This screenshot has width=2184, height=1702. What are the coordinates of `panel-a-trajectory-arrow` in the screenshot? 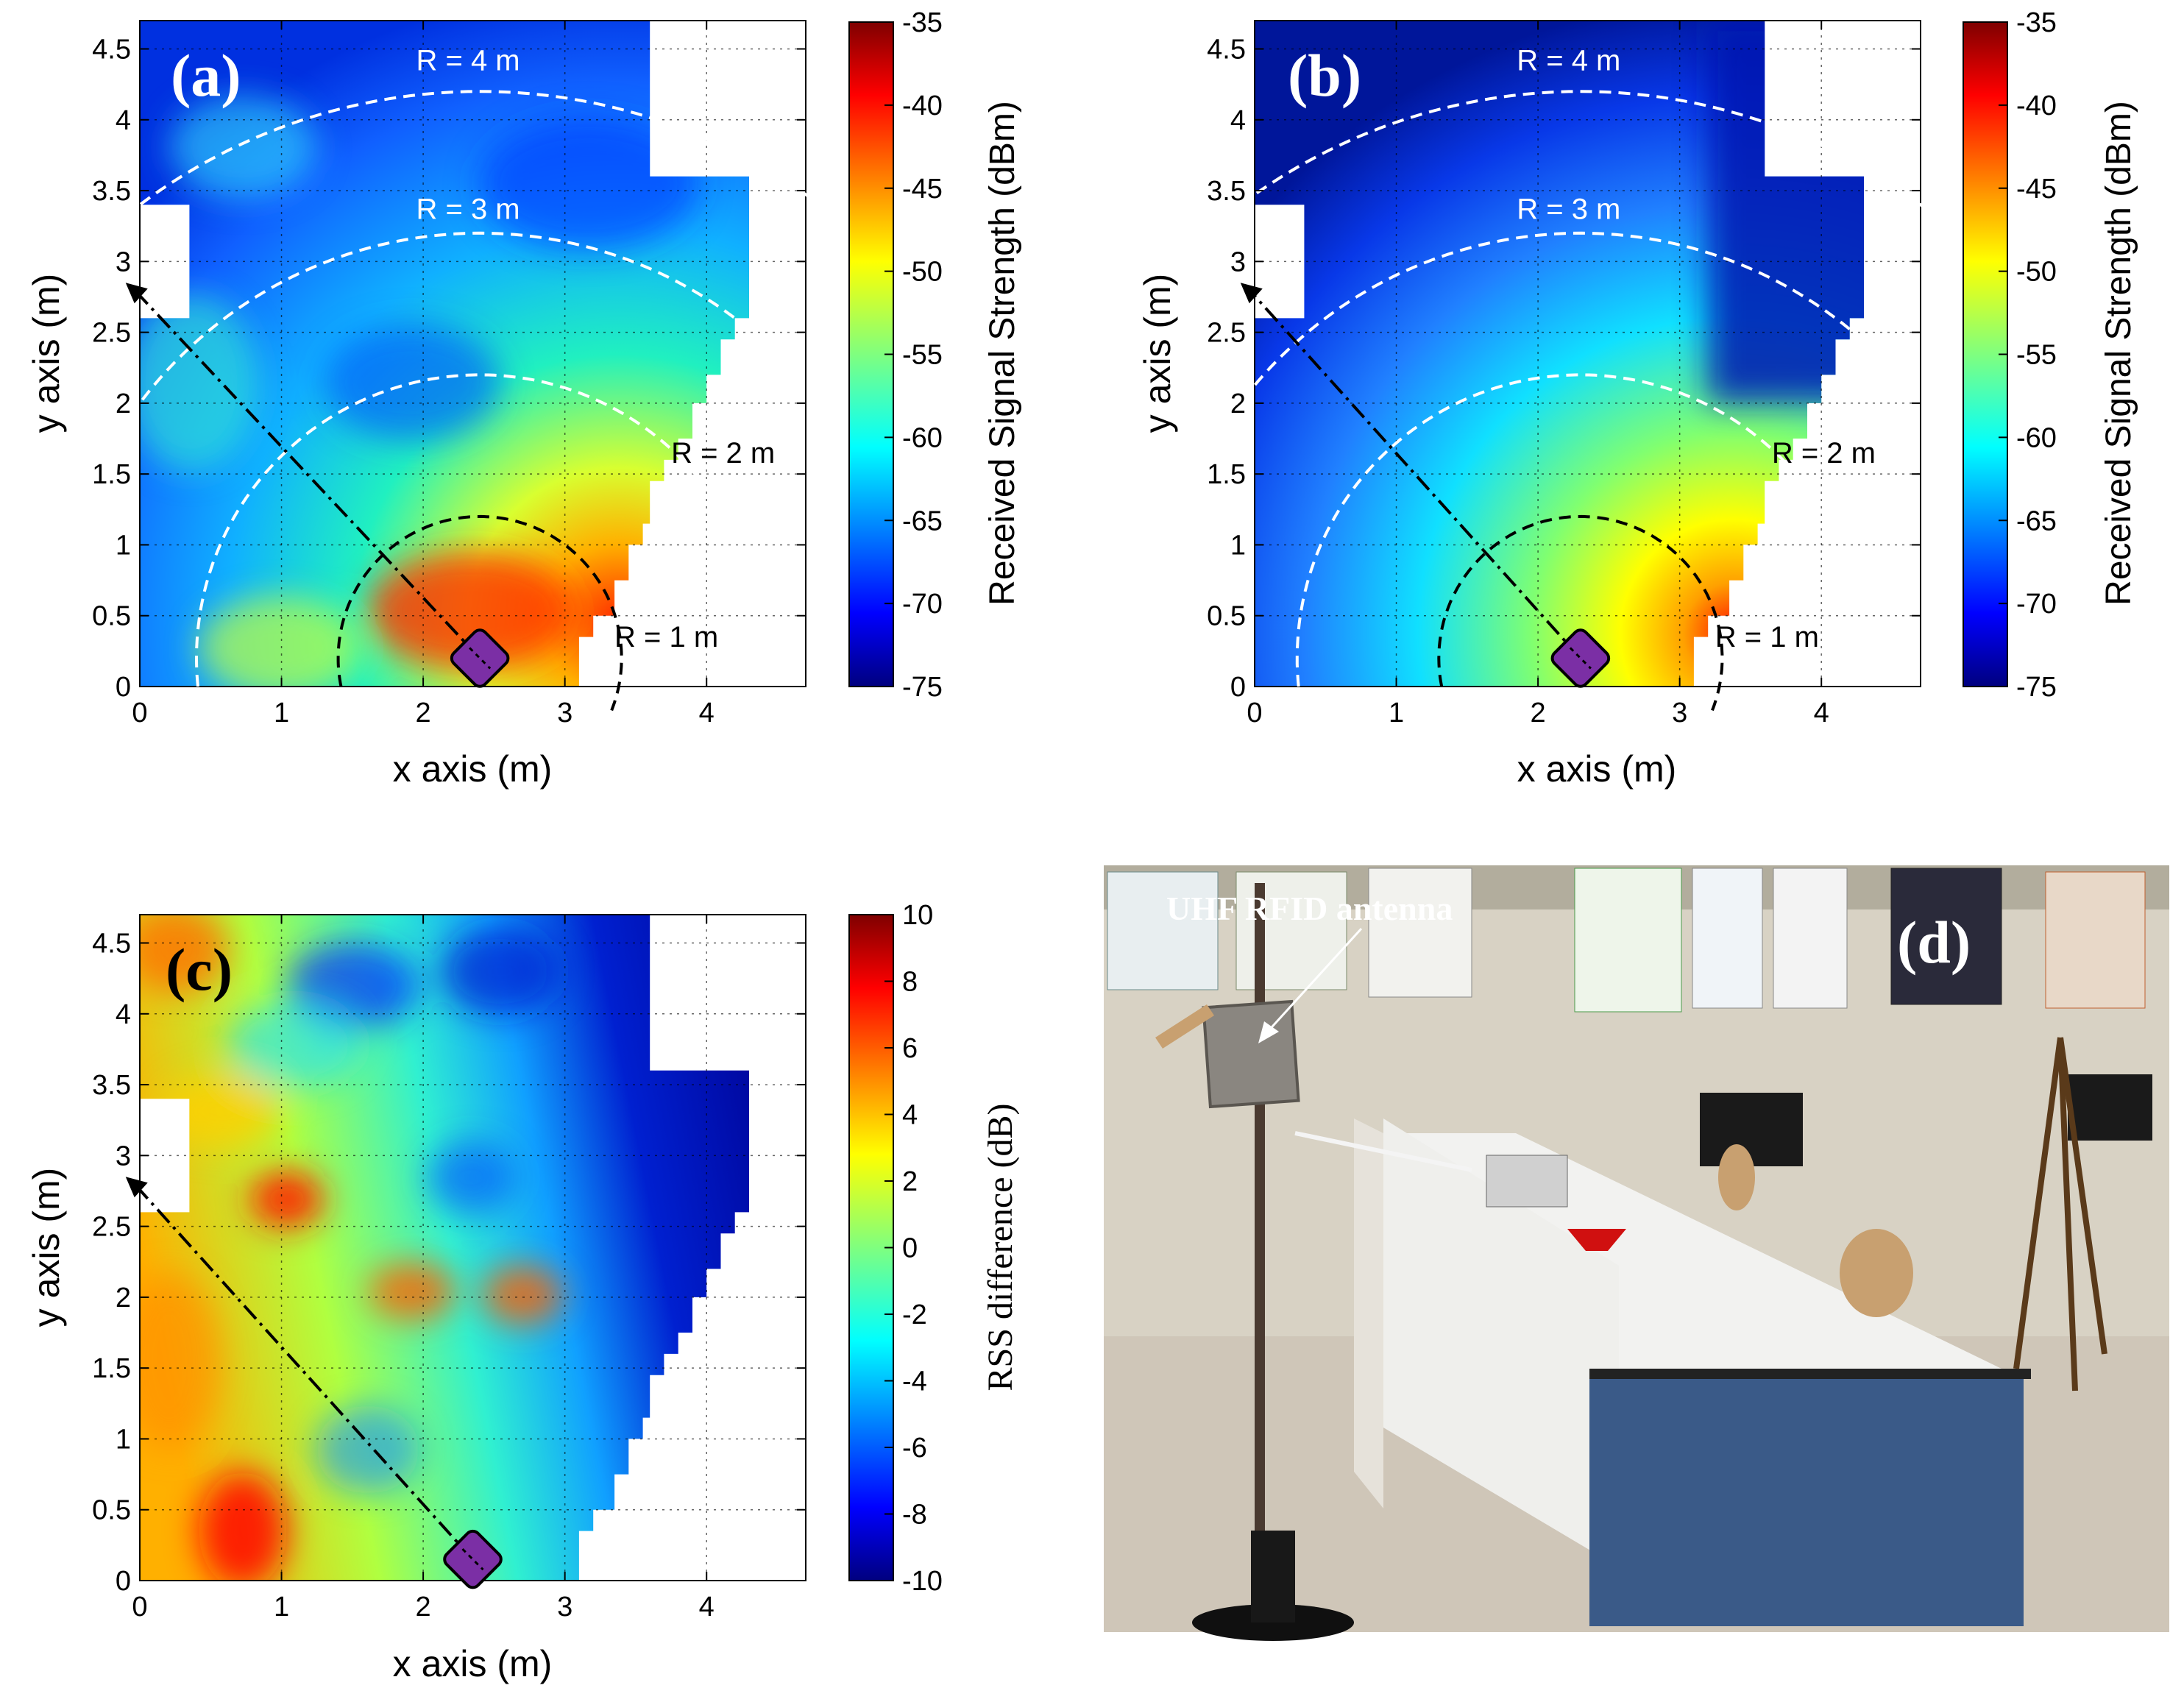 It's located at (303, 471).